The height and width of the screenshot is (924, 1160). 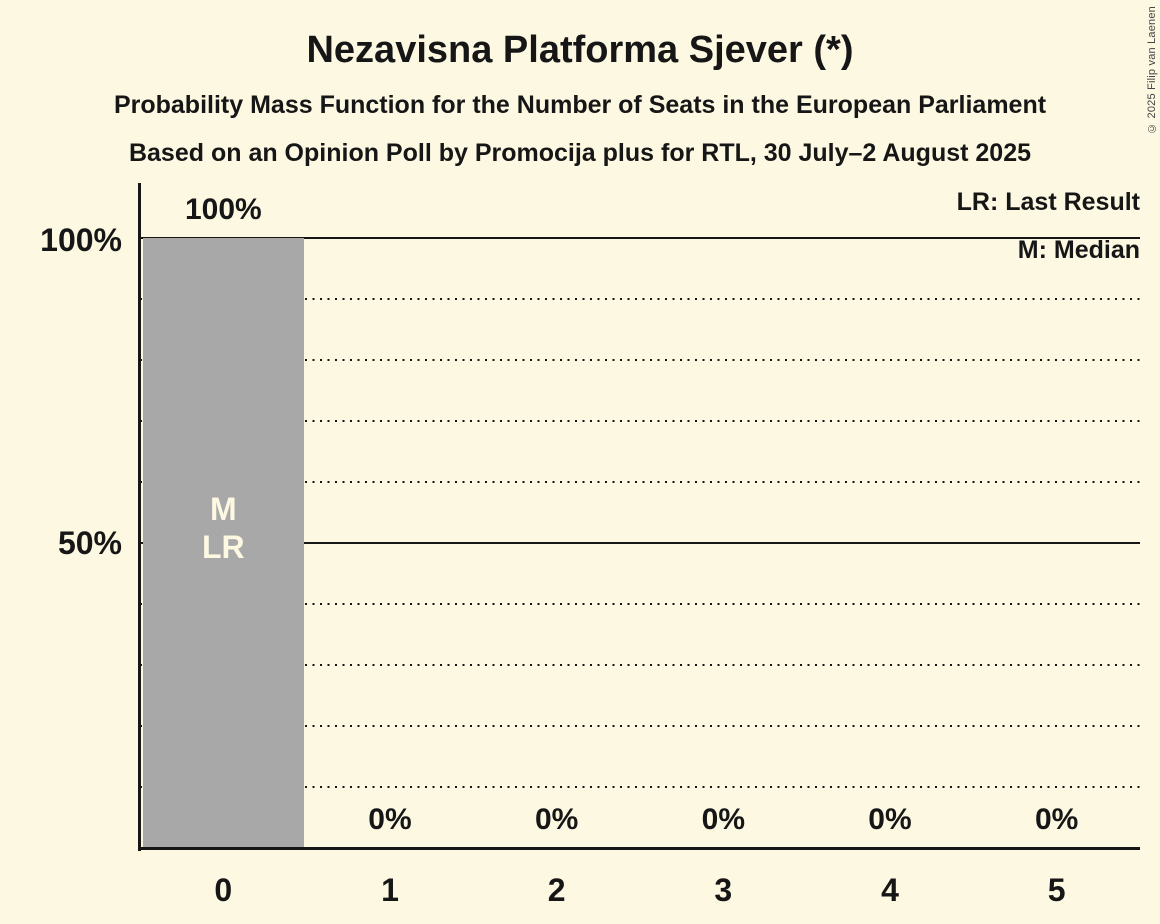 What do you see at coordinates (639, 848) in the screenshot?
I see `x-axis-line` at bounding box center [639, 848].